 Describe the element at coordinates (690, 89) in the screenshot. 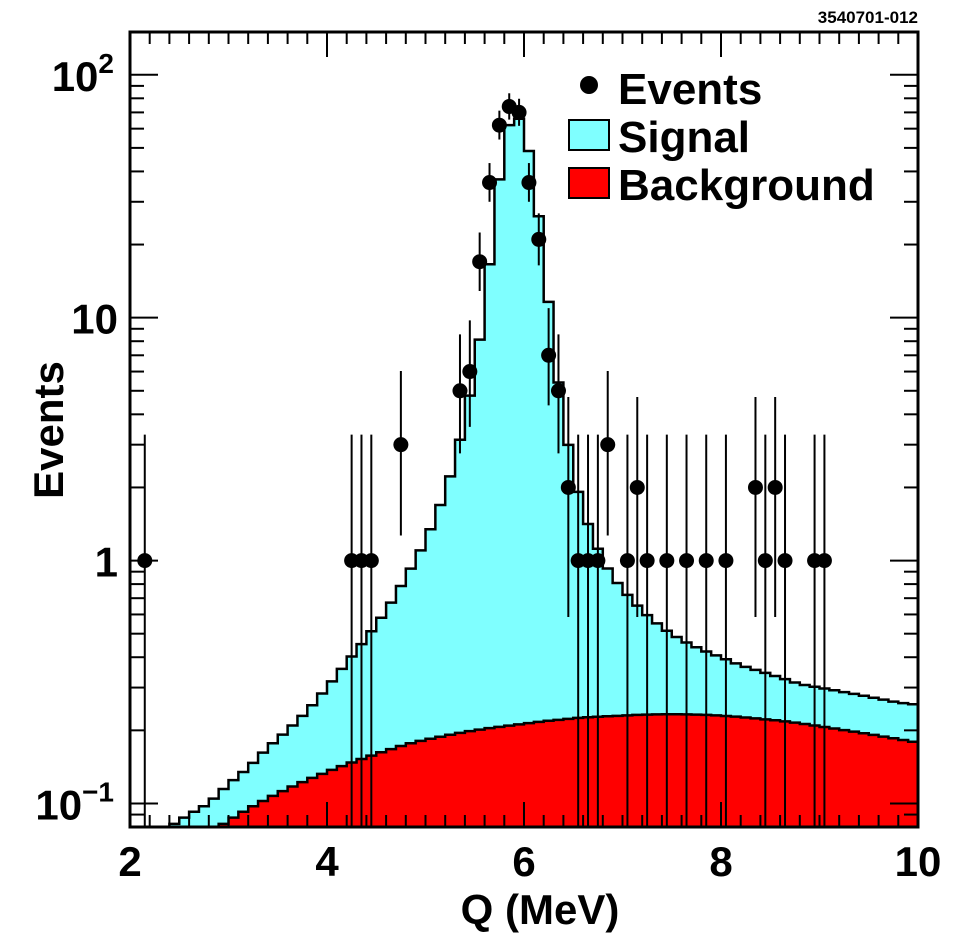

I see `legend-events-label: Events` at that location.